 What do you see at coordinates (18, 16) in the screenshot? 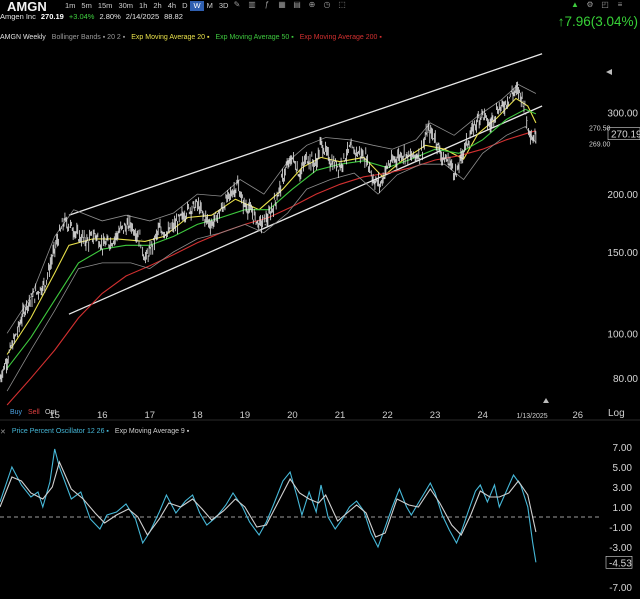
I see `company-name: Amgen Inc` at bounding box center [18, 16].